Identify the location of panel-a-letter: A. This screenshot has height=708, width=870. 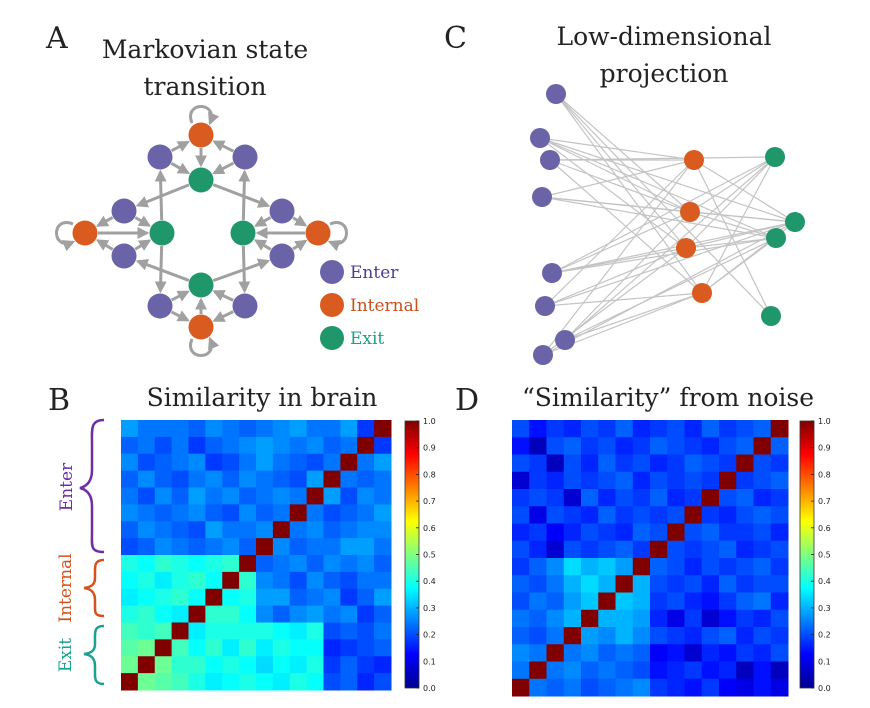
(56, 38).